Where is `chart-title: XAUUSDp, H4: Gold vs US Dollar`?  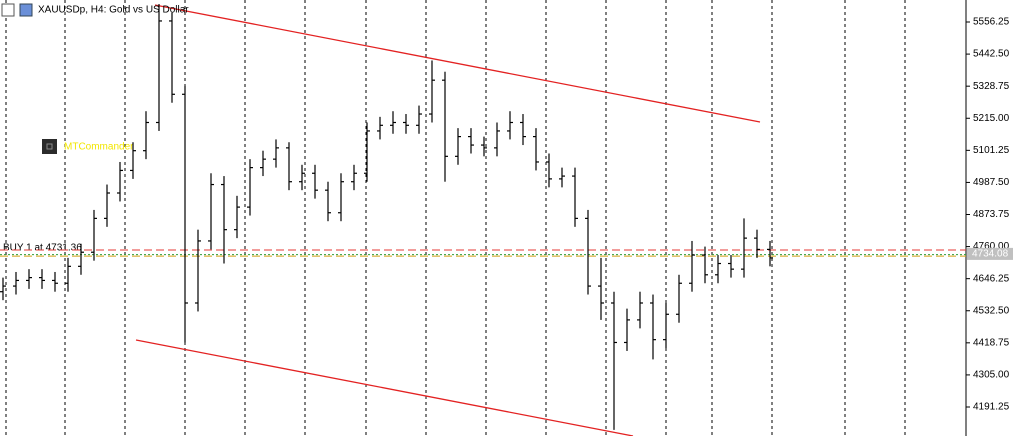
chart-title: XAUUSDp, H4: Gold vs US Dollar is located at coordinates (113, 10).